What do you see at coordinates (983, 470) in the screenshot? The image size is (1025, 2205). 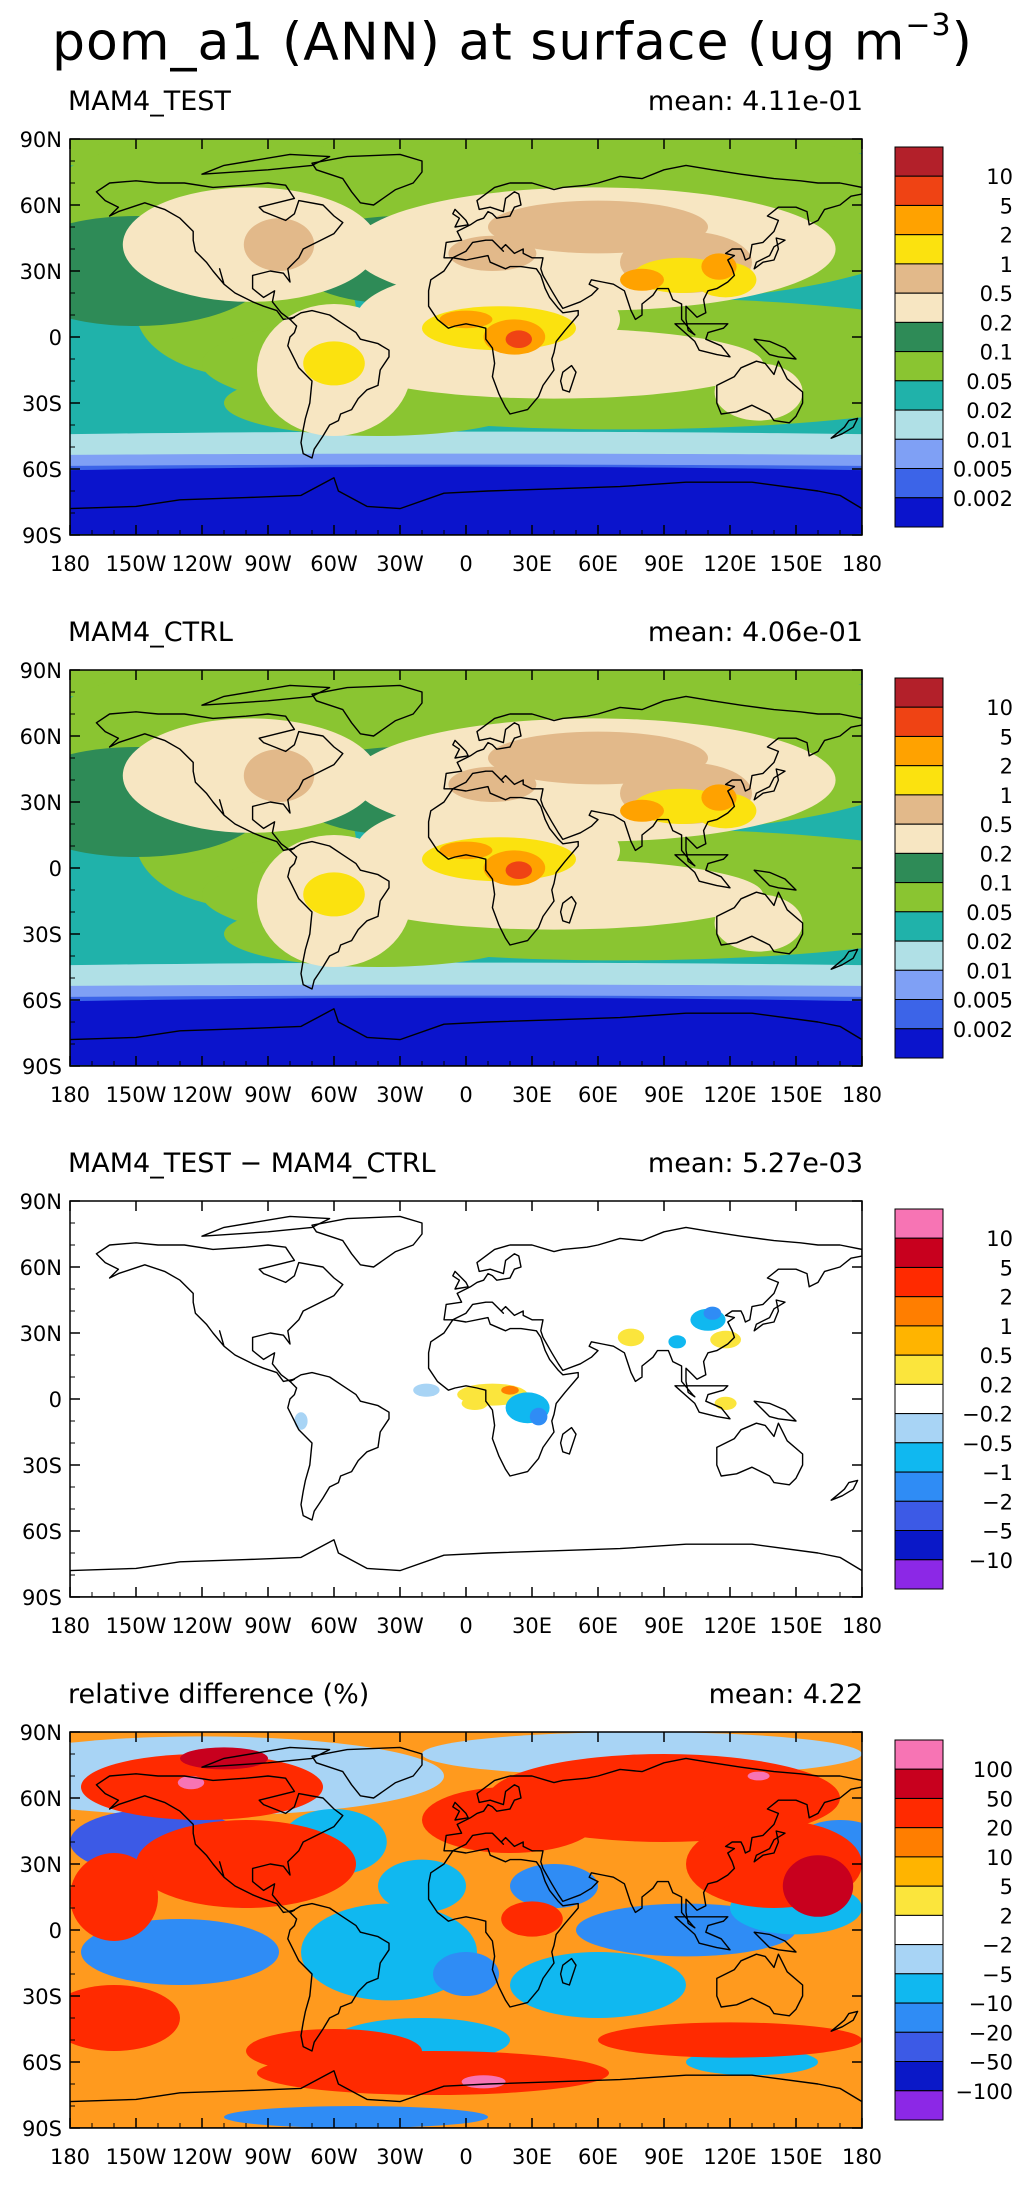 I see `colorbar-label: 0.005` at bounding box center [983, 470].